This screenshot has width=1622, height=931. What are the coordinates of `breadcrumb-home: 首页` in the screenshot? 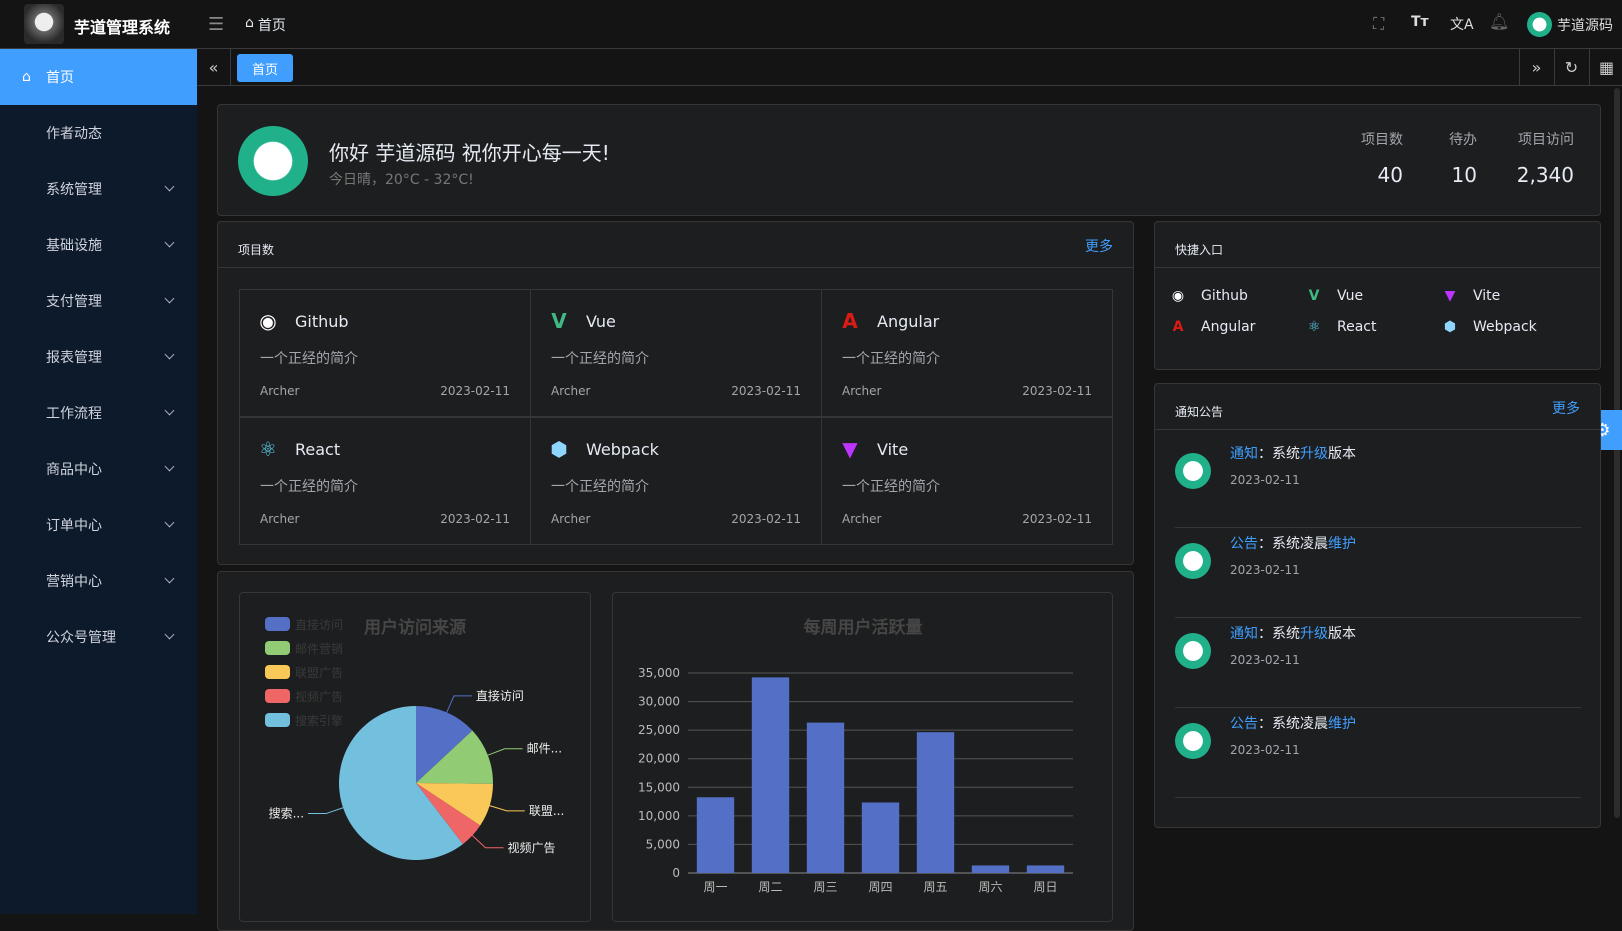 It's located at (271, 26).